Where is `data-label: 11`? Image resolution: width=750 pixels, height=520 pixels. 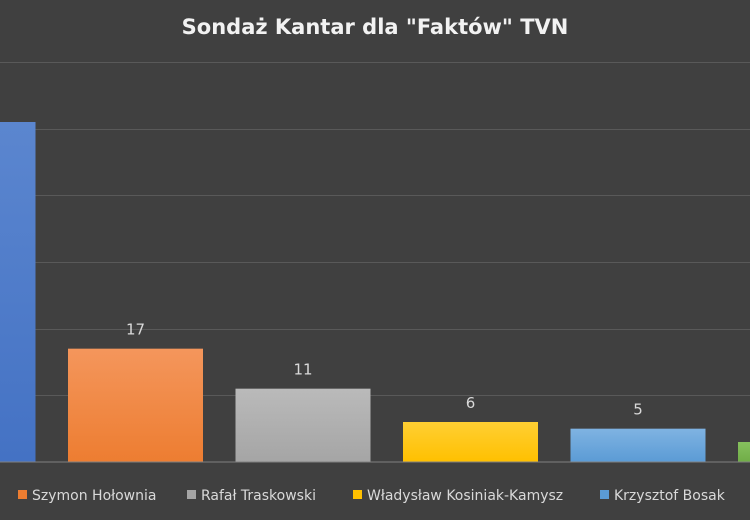 data-label: 11 is located at coordinates (302, 370).